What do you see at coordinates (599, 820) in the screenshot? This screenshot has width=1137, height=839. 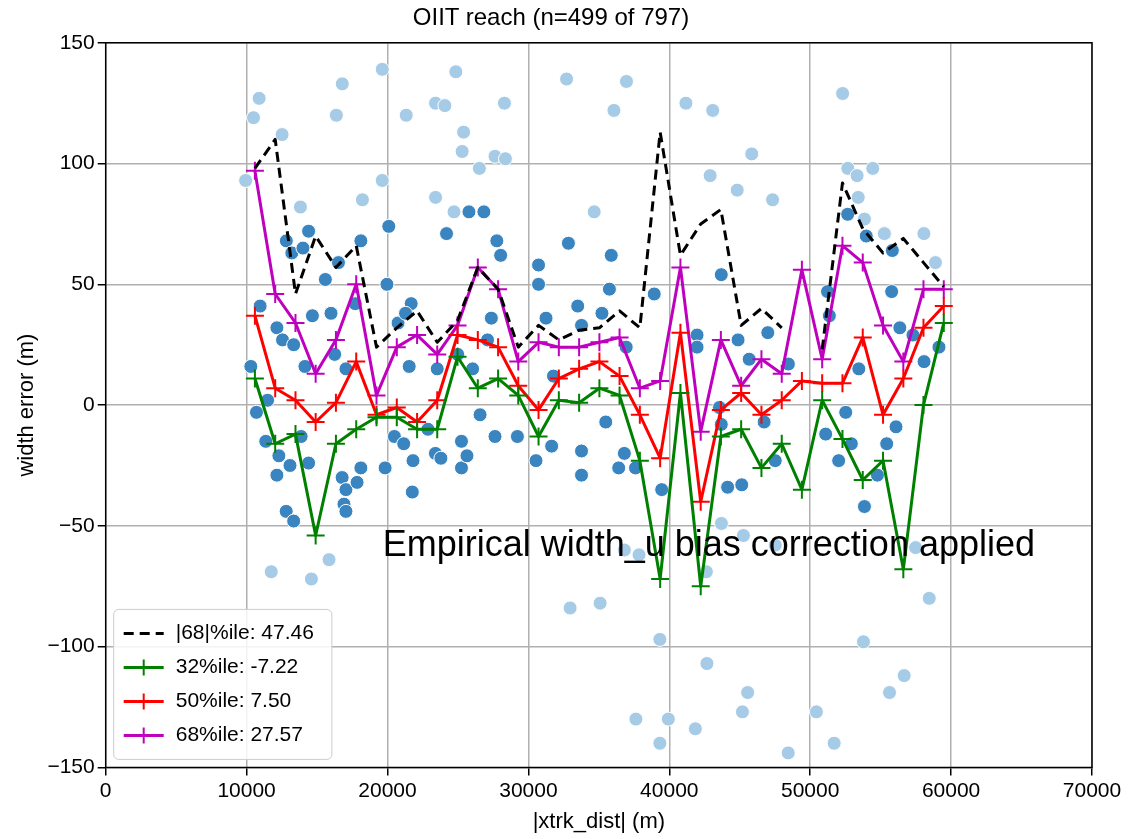 I see `x-axis-title: |xtrk_dist| (m)` at bounding box center [599, 820].